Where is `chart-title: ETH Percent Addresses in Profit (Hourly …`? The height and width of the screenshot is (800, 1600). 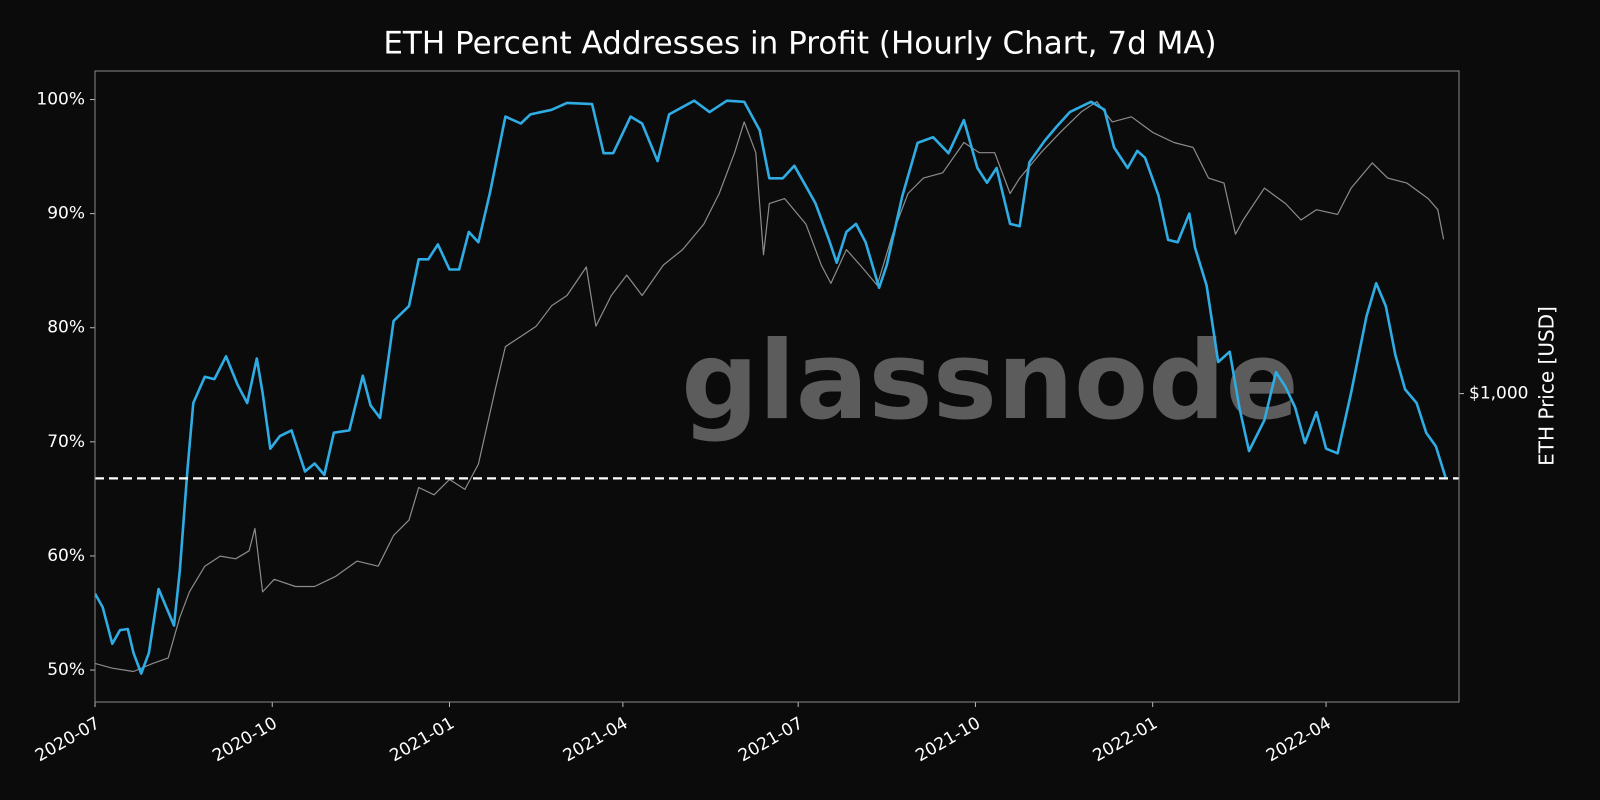
chart-title: ETH Percent Addresses in Profit (Hourly … is located at coordinates (799, 44).